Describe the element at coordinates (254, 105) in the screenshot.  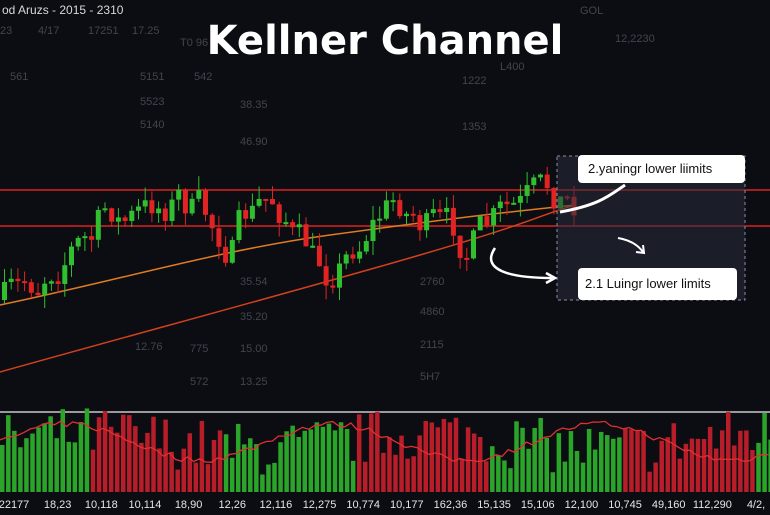
I see `background-label: 38.35` at that location.